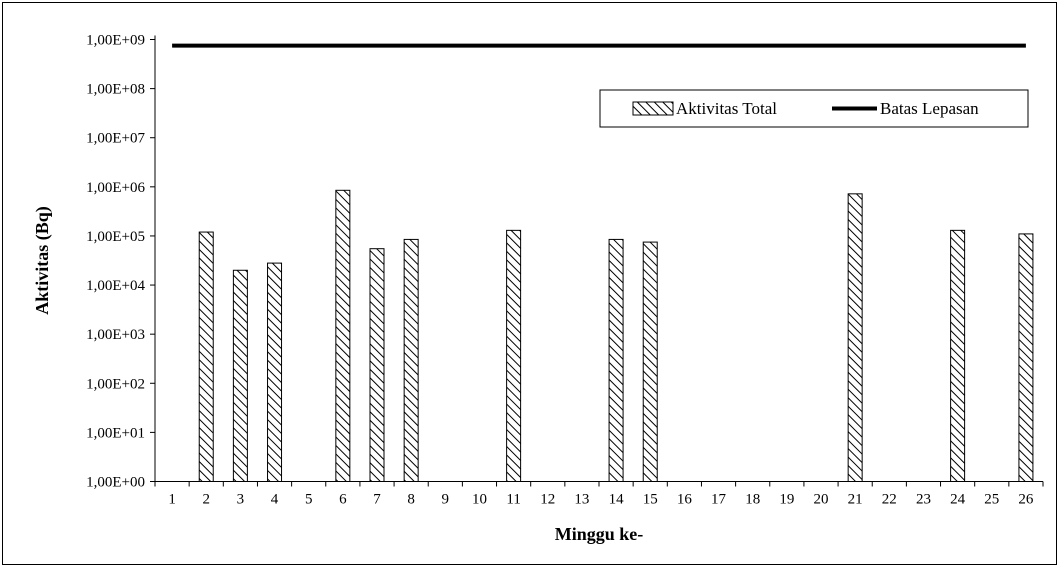  Describe the element at coordinates (752, 500) in the screenshot. I see `x-tick-label: 18` at that location.